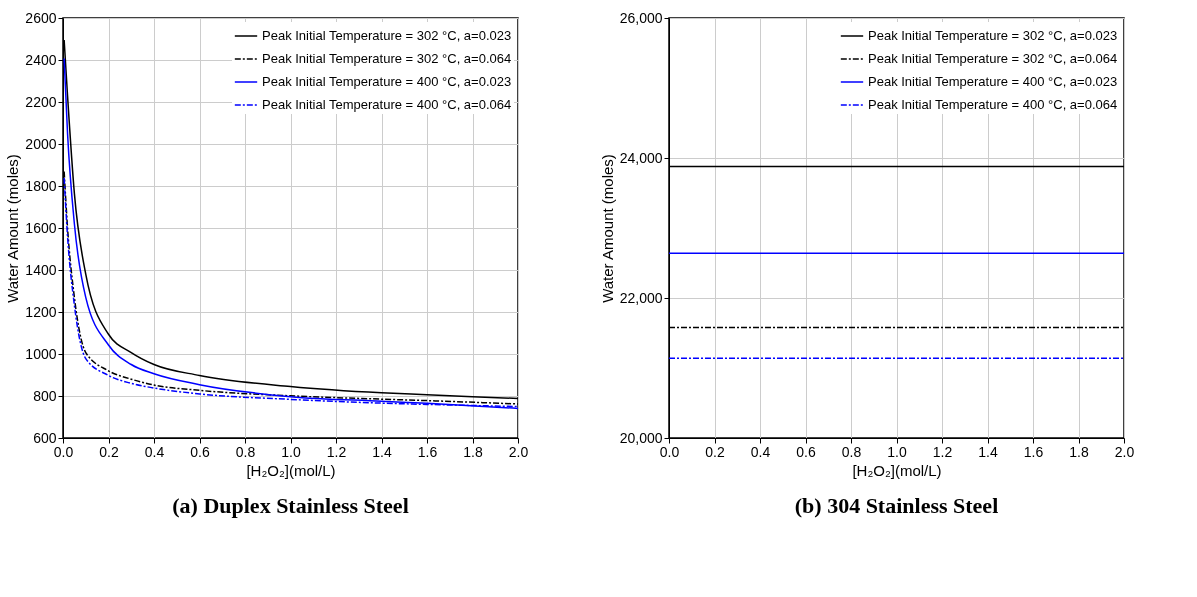 This screenshot has width=1197, height=597. Describe the element at coordinates (41, 143) in the screenshot. I see `y-tick-label: 2000` at that location.